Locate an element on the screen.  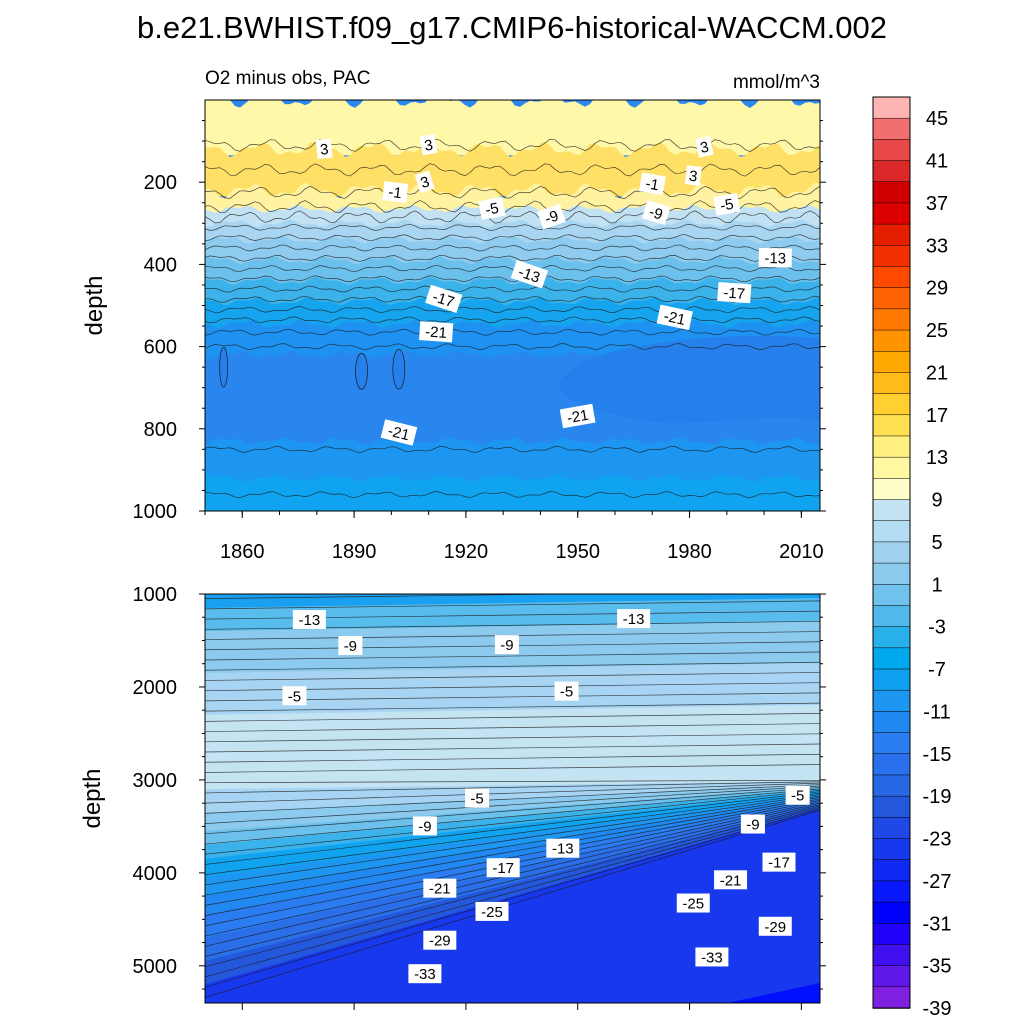
lower-y-tick-label: 5000 is located at coordinates (155, 967).